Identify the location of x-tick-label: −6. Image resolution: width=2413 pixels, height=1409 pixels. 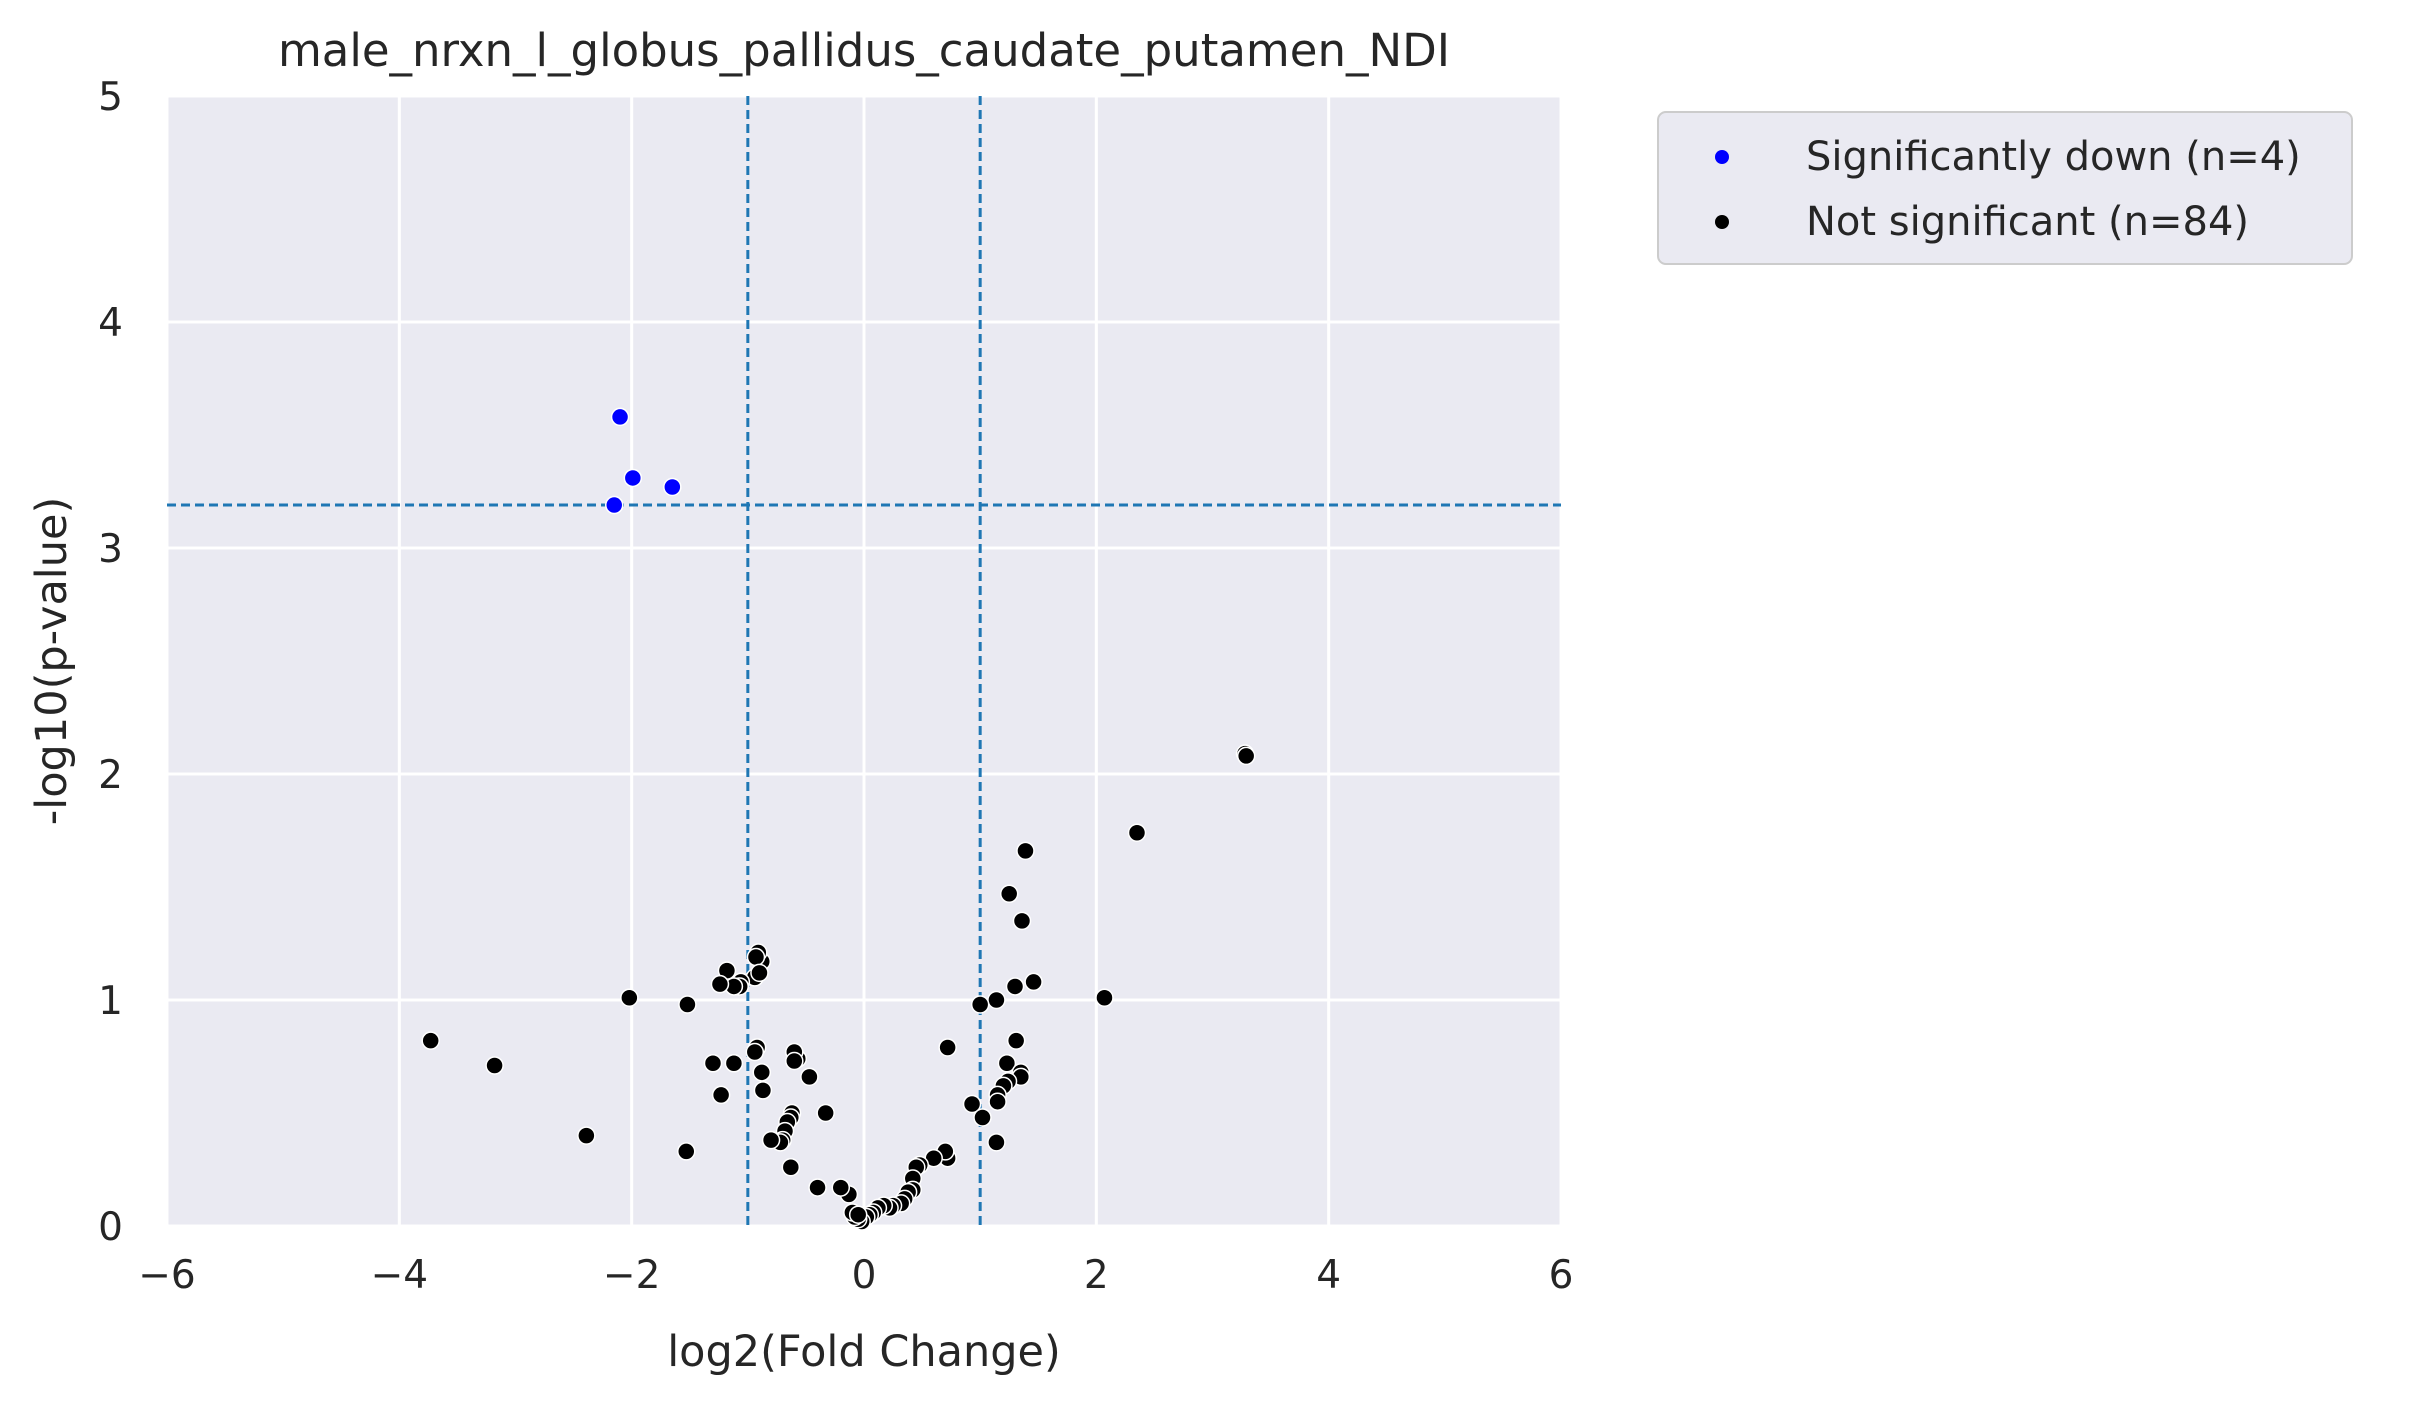
(167, 1275).